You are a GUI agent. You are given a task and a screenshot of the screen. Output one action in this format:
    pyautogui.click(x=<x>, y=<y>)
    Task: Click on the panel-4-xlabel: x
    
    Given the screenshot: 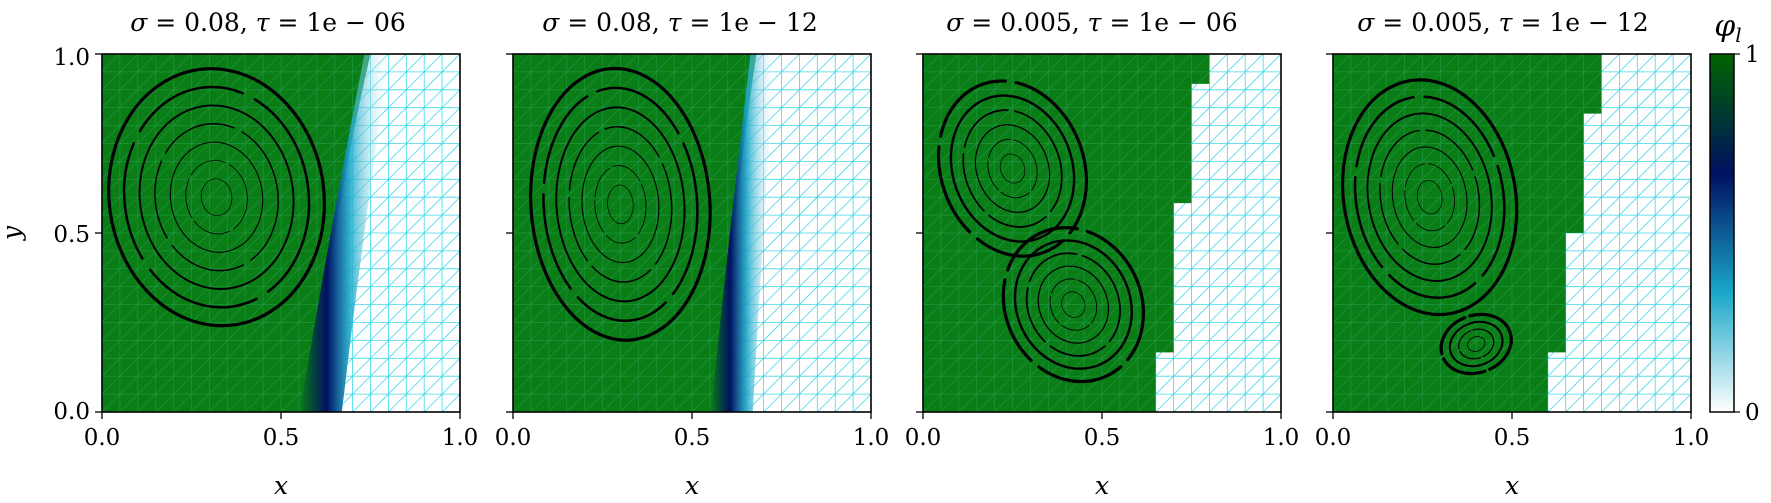 What is the action you would take?
    pyautogui.click(x=1512, y=485)
    